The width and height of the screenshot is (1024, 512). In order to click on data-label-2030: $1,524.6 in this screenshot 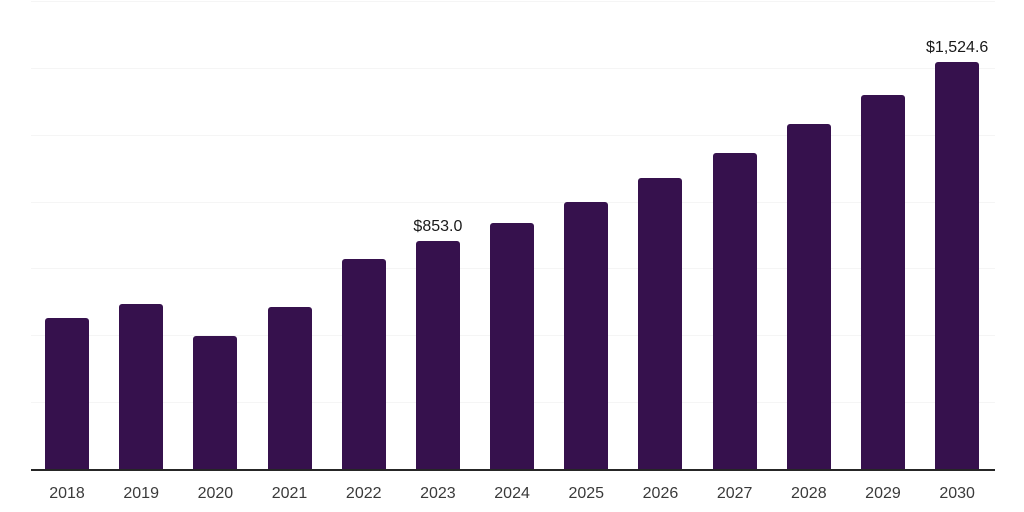, I will do `click(957, 47)`.